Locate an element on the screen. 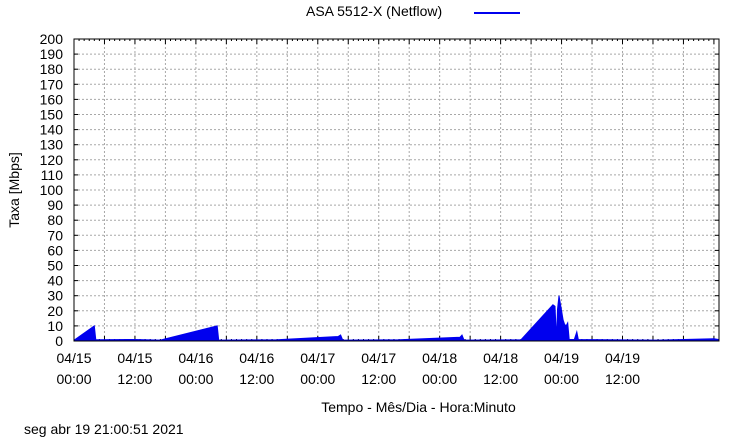 Image resolution: width=750 pixels, height=440 pixels. y-tick-label: 110 is located at coordinates (52, 175).